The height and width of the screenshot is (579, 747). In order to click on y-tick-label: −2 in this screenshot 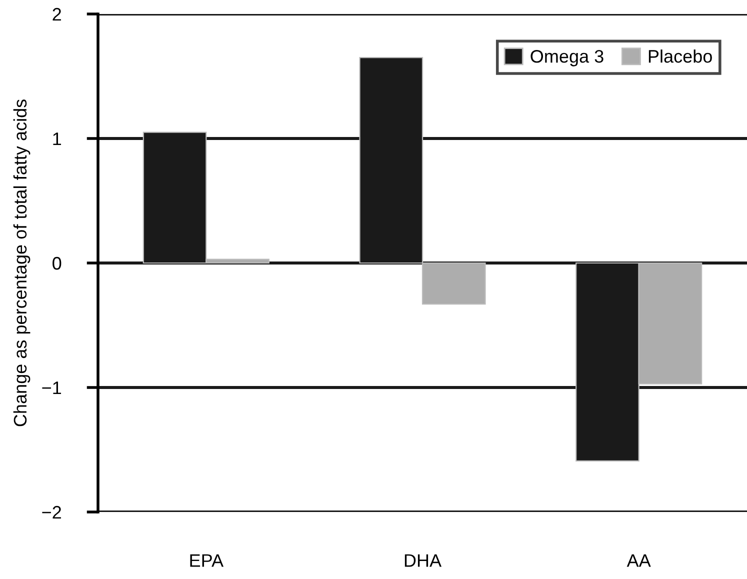, I will do `click(51, 512)`.